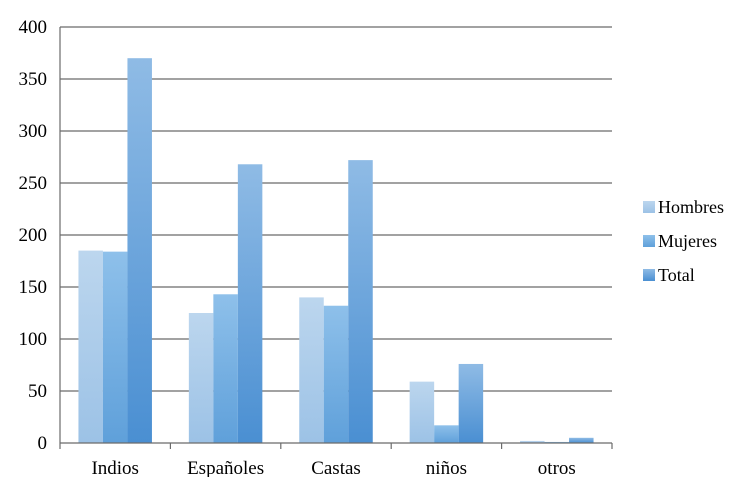  Describe the element at coordinates (649, 275) in the screenshot. I see `legend-swatch-total` at that location.